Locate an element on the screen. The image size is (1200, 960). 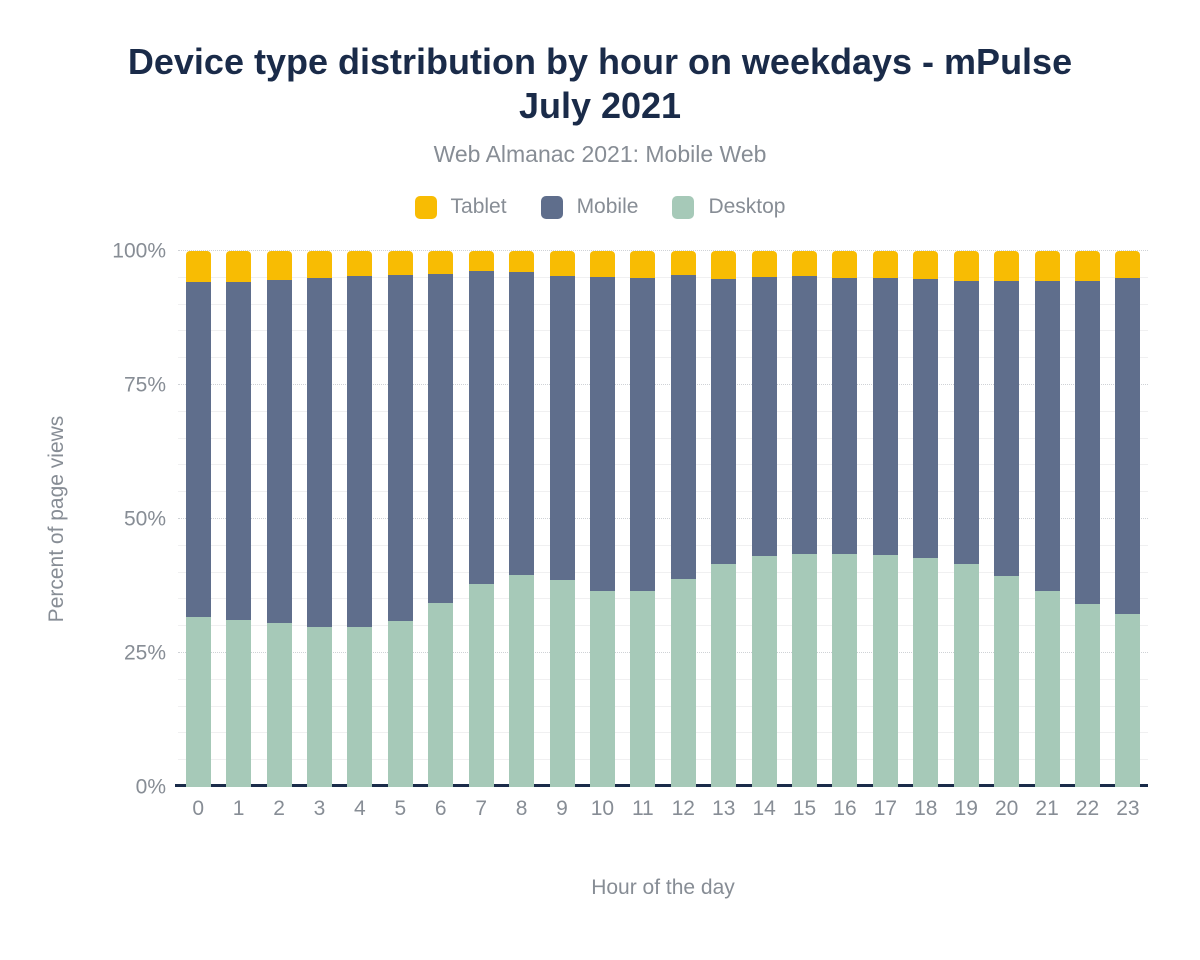
x-tick-11: 11 is located at coordinates (642, 808).